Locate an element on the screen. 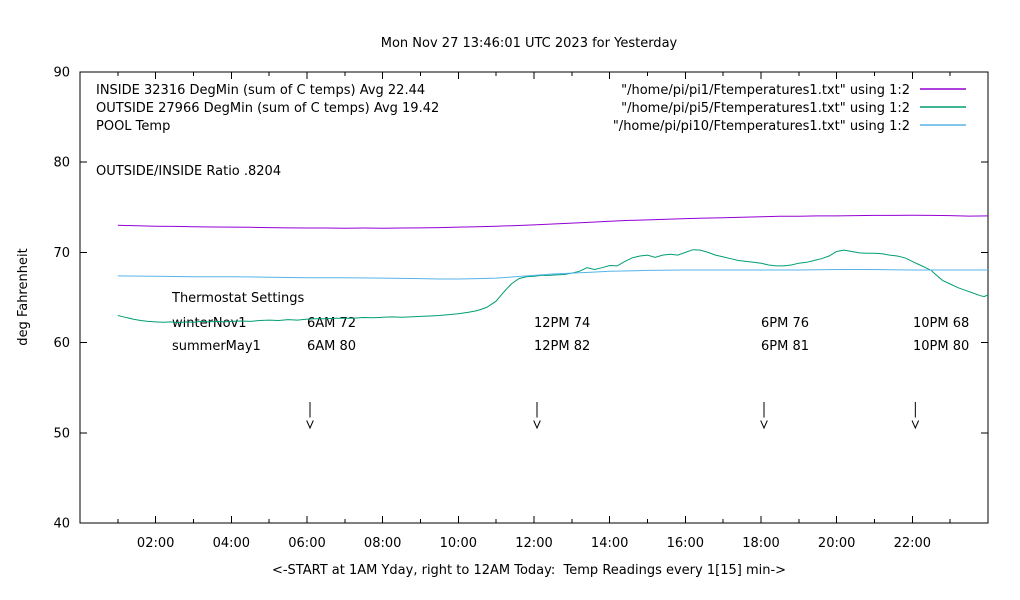 Image resolution: width=1020 pixels, height=600 pixels. x-tick-label: 06:00 is located at coordinates (306, 543).